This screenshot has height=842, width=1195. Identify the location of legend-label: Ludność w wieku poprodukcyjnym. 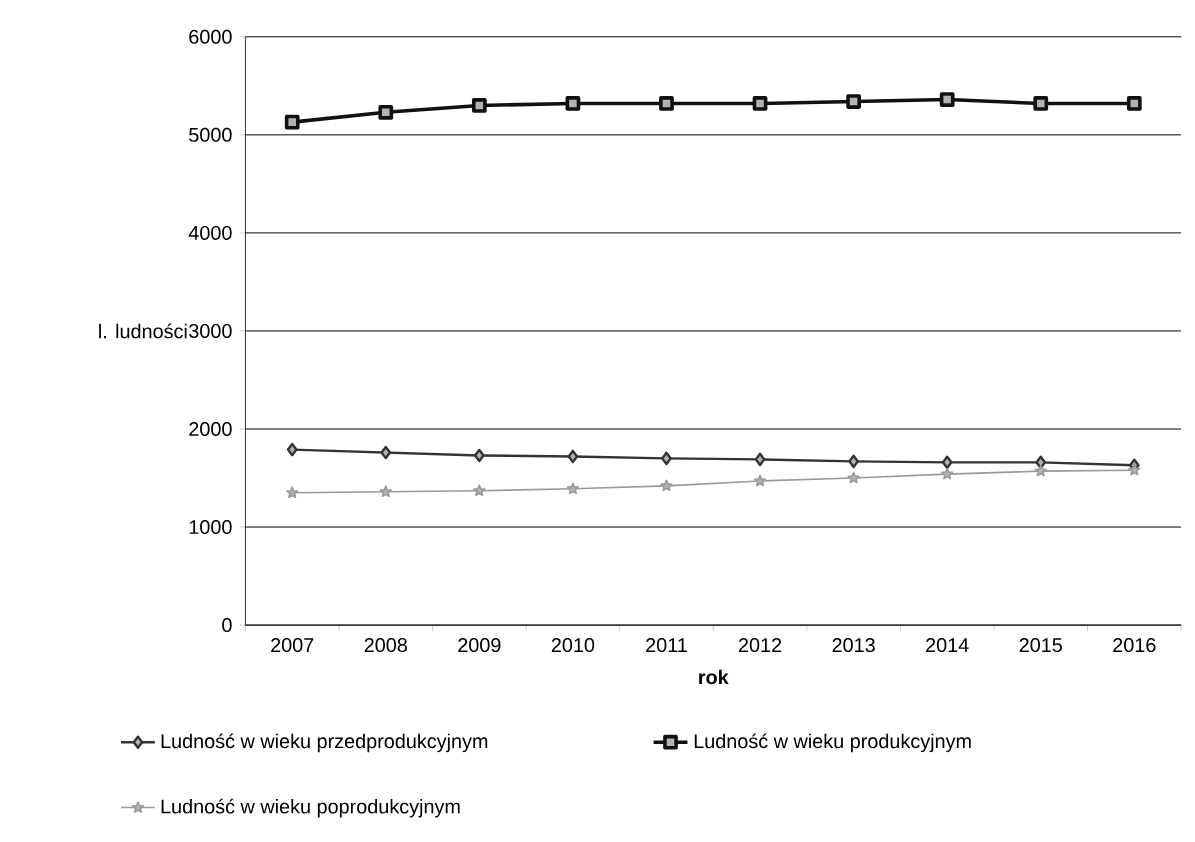
(310, 808).